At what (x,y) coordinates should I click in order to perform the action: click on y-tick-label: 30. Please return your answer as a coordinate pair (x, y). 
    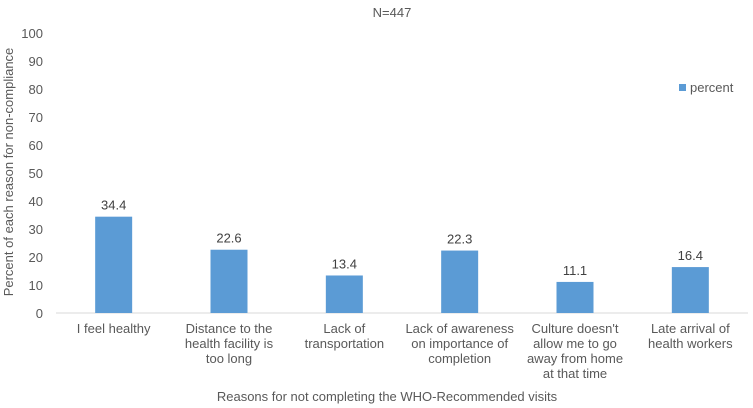
    Looking at the image, I should click on (36, 229).